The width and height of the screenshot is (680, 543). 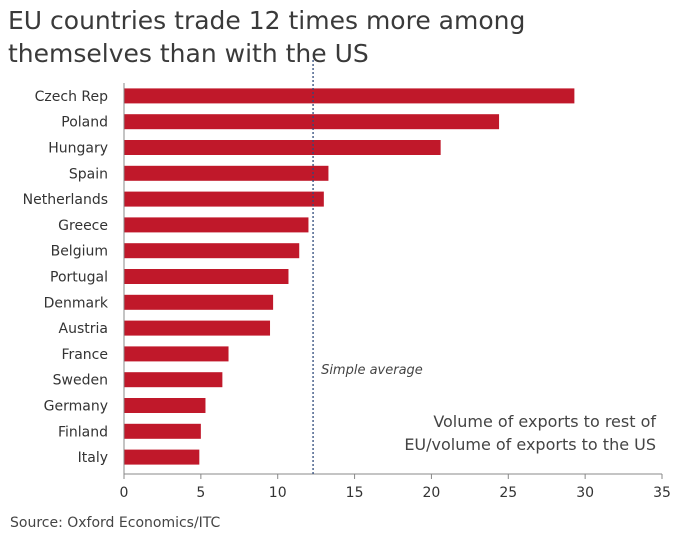 I want to click on bar-denmark, so click(x=199, y=302).